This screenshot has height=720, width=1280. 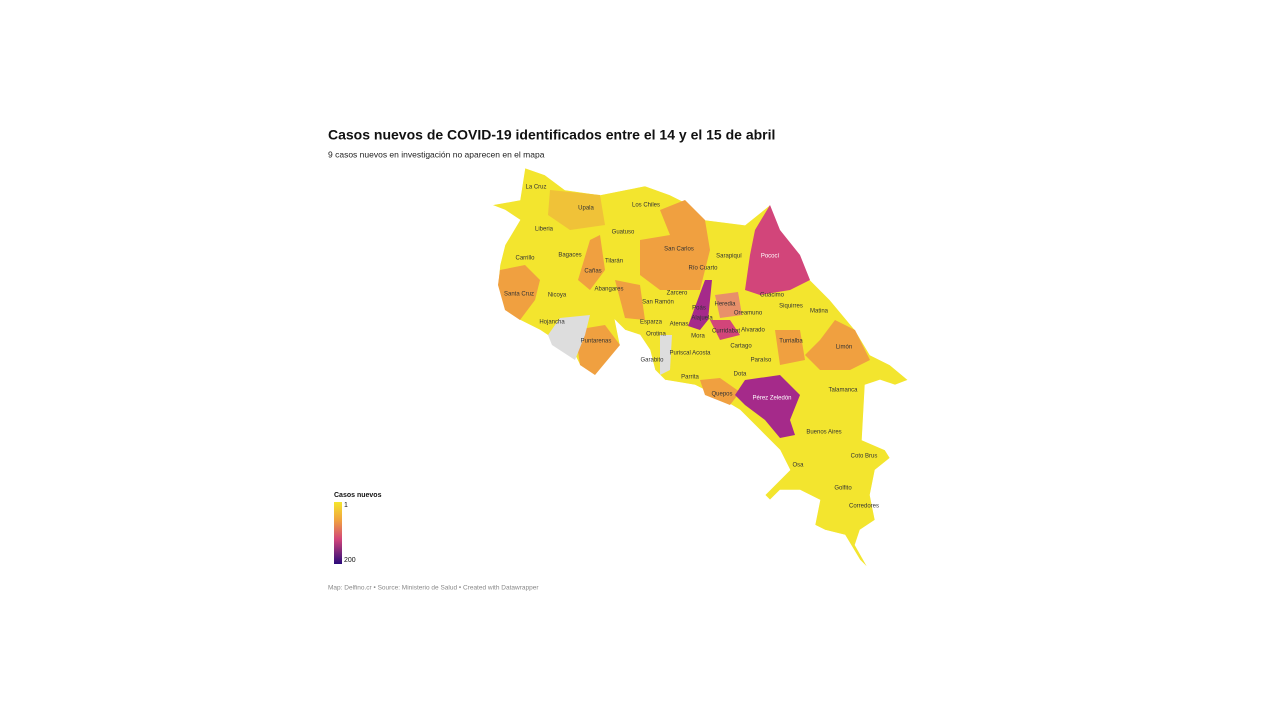 What do you see at coordinates (679, 250) in the screenshot?
I see `region-label: San Carlos` at bounding box center [679, 250].